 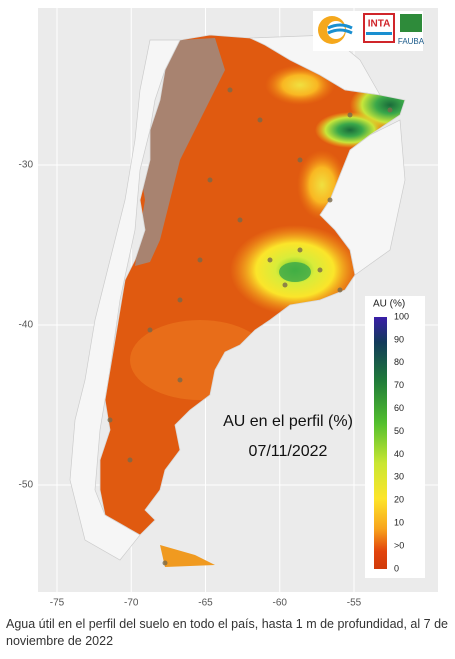 What do you see at coordinates (399, 500) in the screenshot?
I see `legend-label: 20` at bounding box center [399, 500].